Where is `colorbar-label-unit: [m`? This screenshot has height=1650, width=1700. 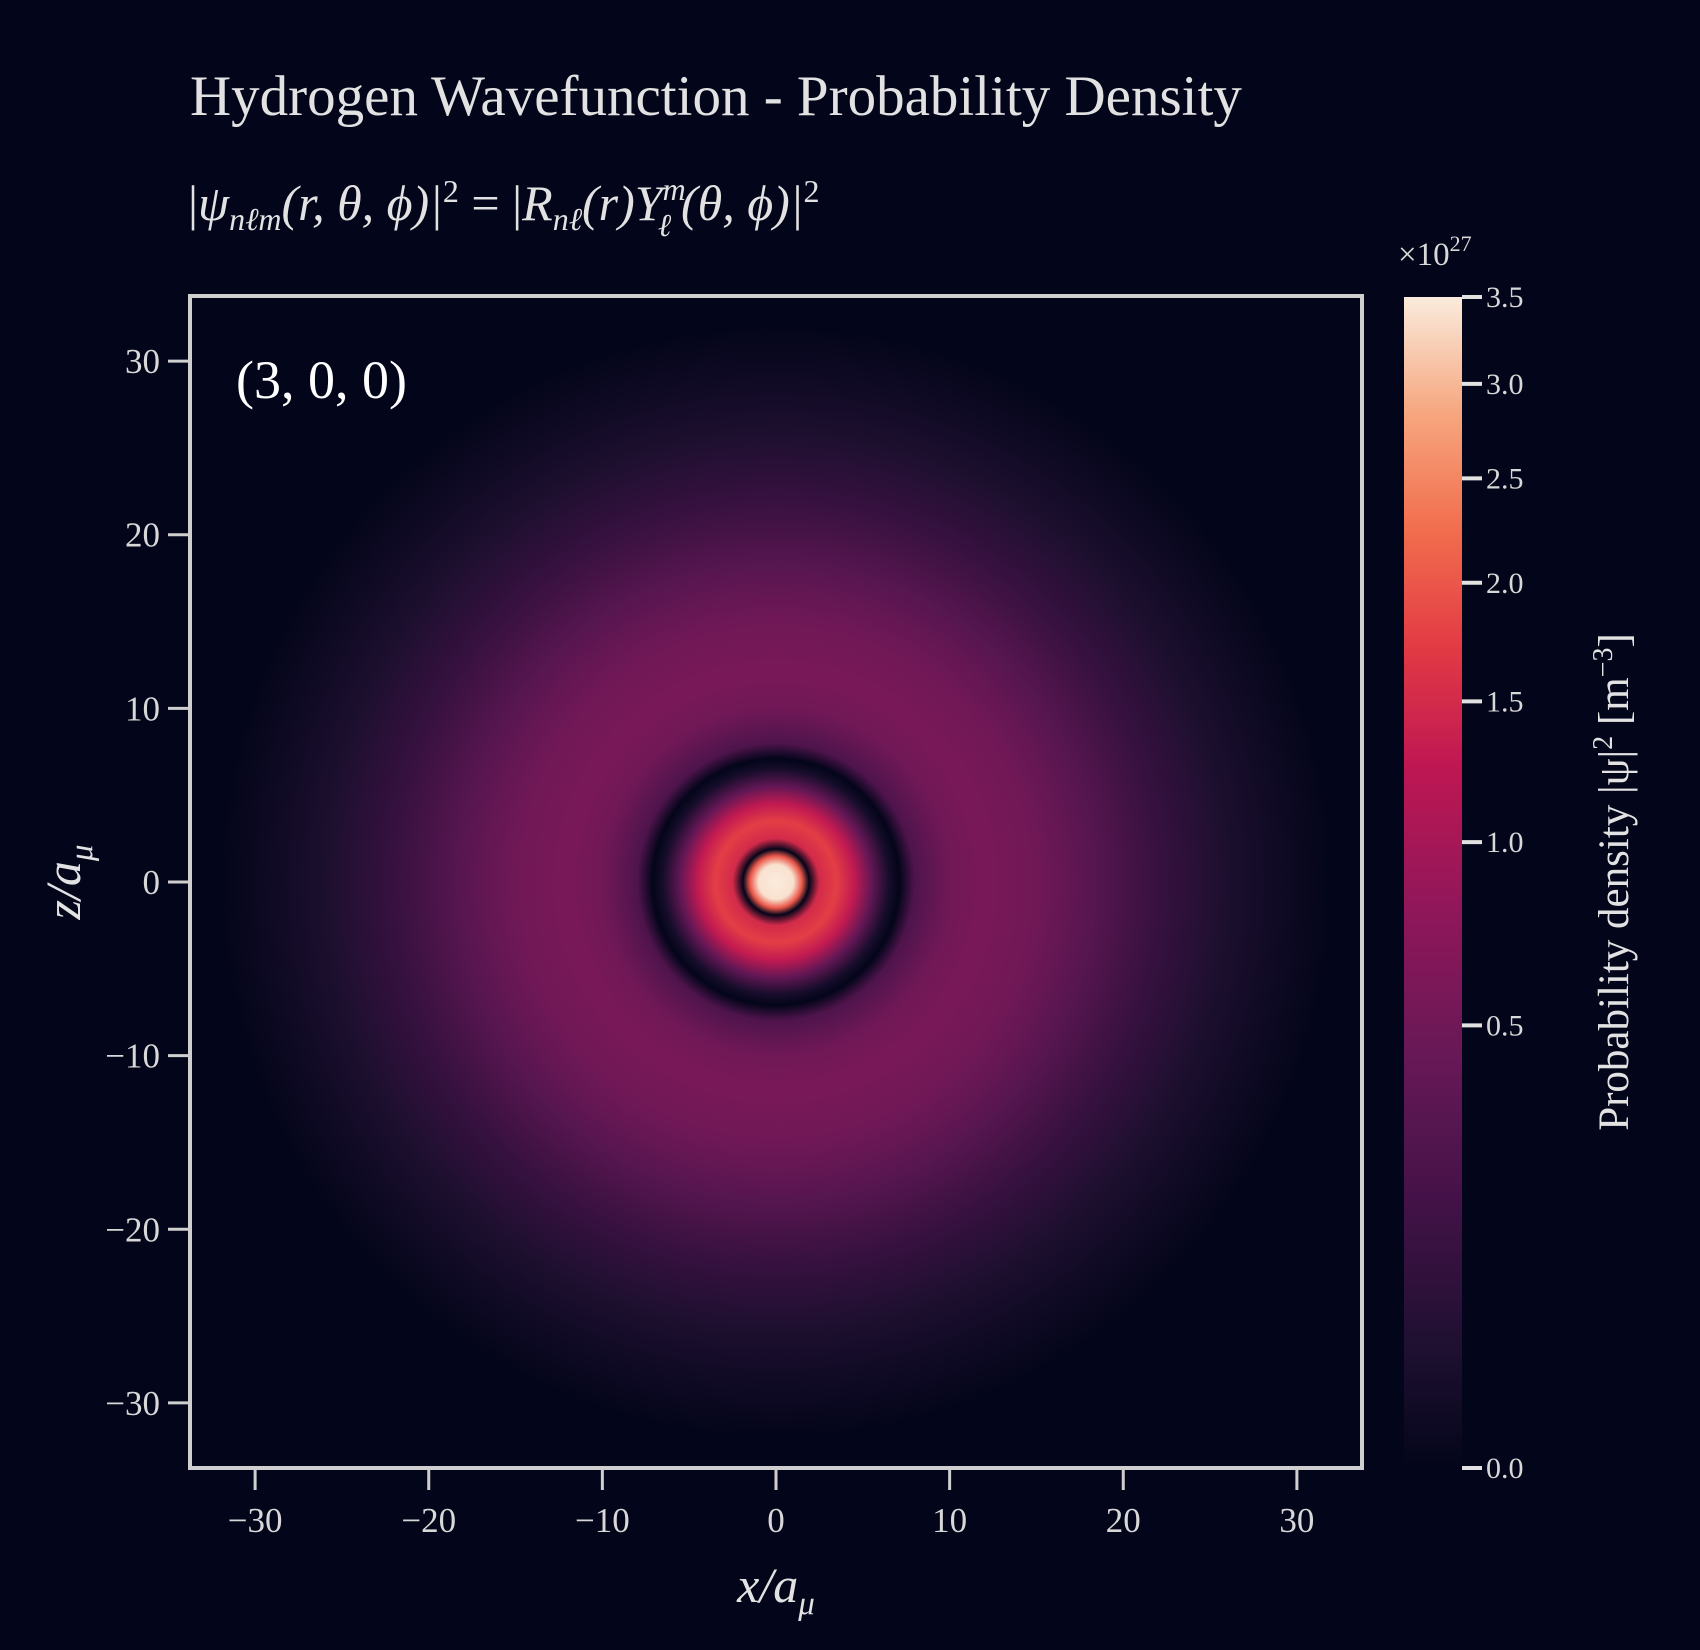 colorbar-label-unit: [m is located at coordinates (1614, 706).